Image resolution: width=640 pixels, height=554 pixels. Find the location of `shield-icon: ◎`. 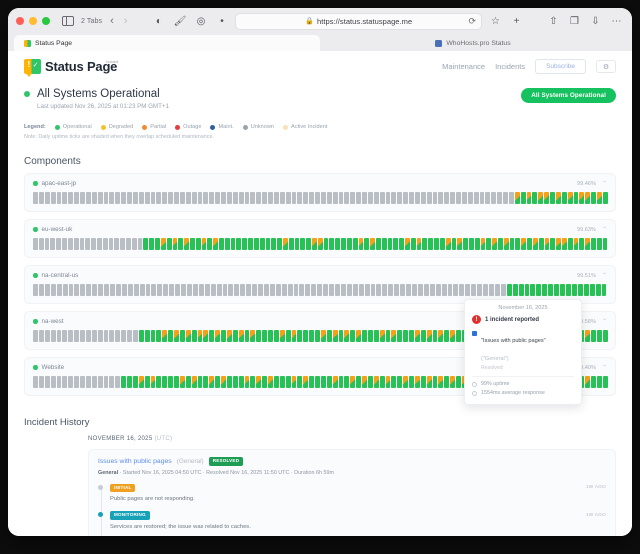

shield-icon: ◎ is located at coordinates (201, 21).